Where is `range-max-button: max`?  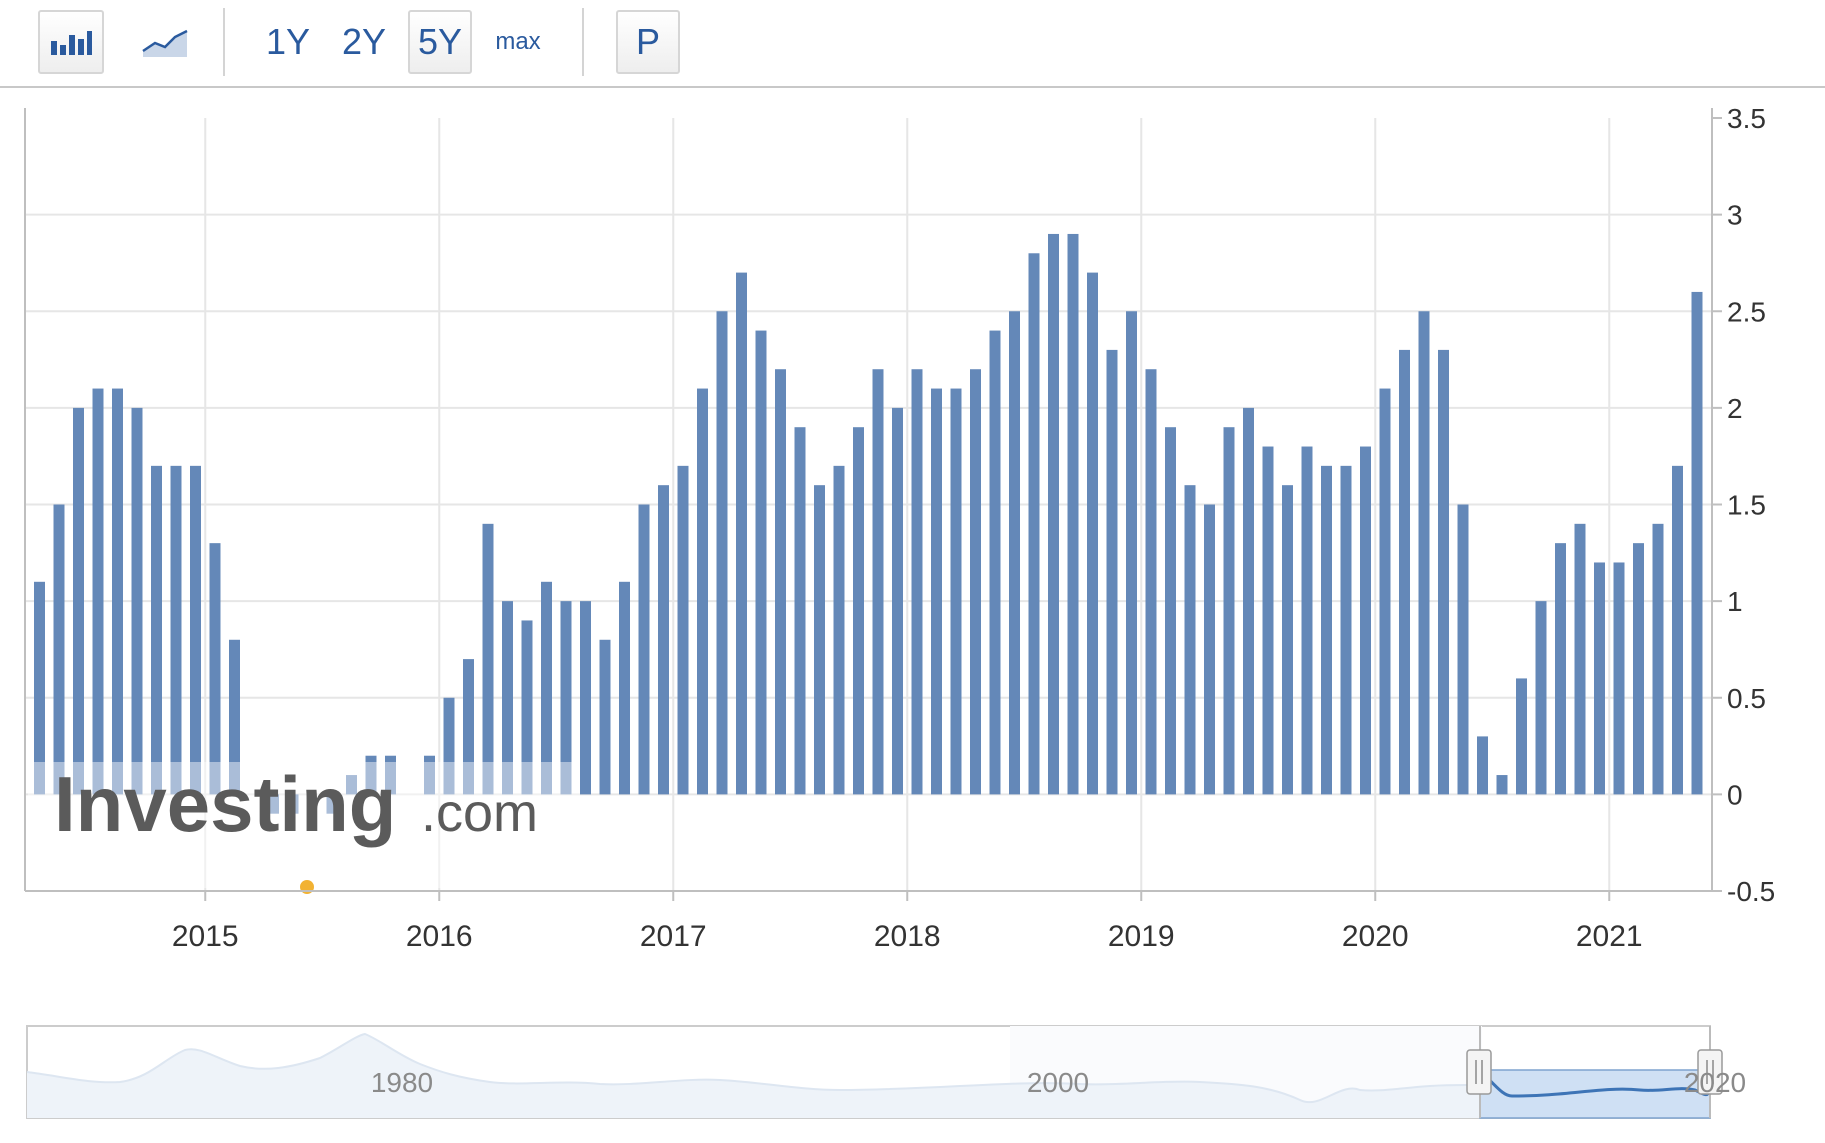
range-max-button: max is located at coordinates (518, 41).